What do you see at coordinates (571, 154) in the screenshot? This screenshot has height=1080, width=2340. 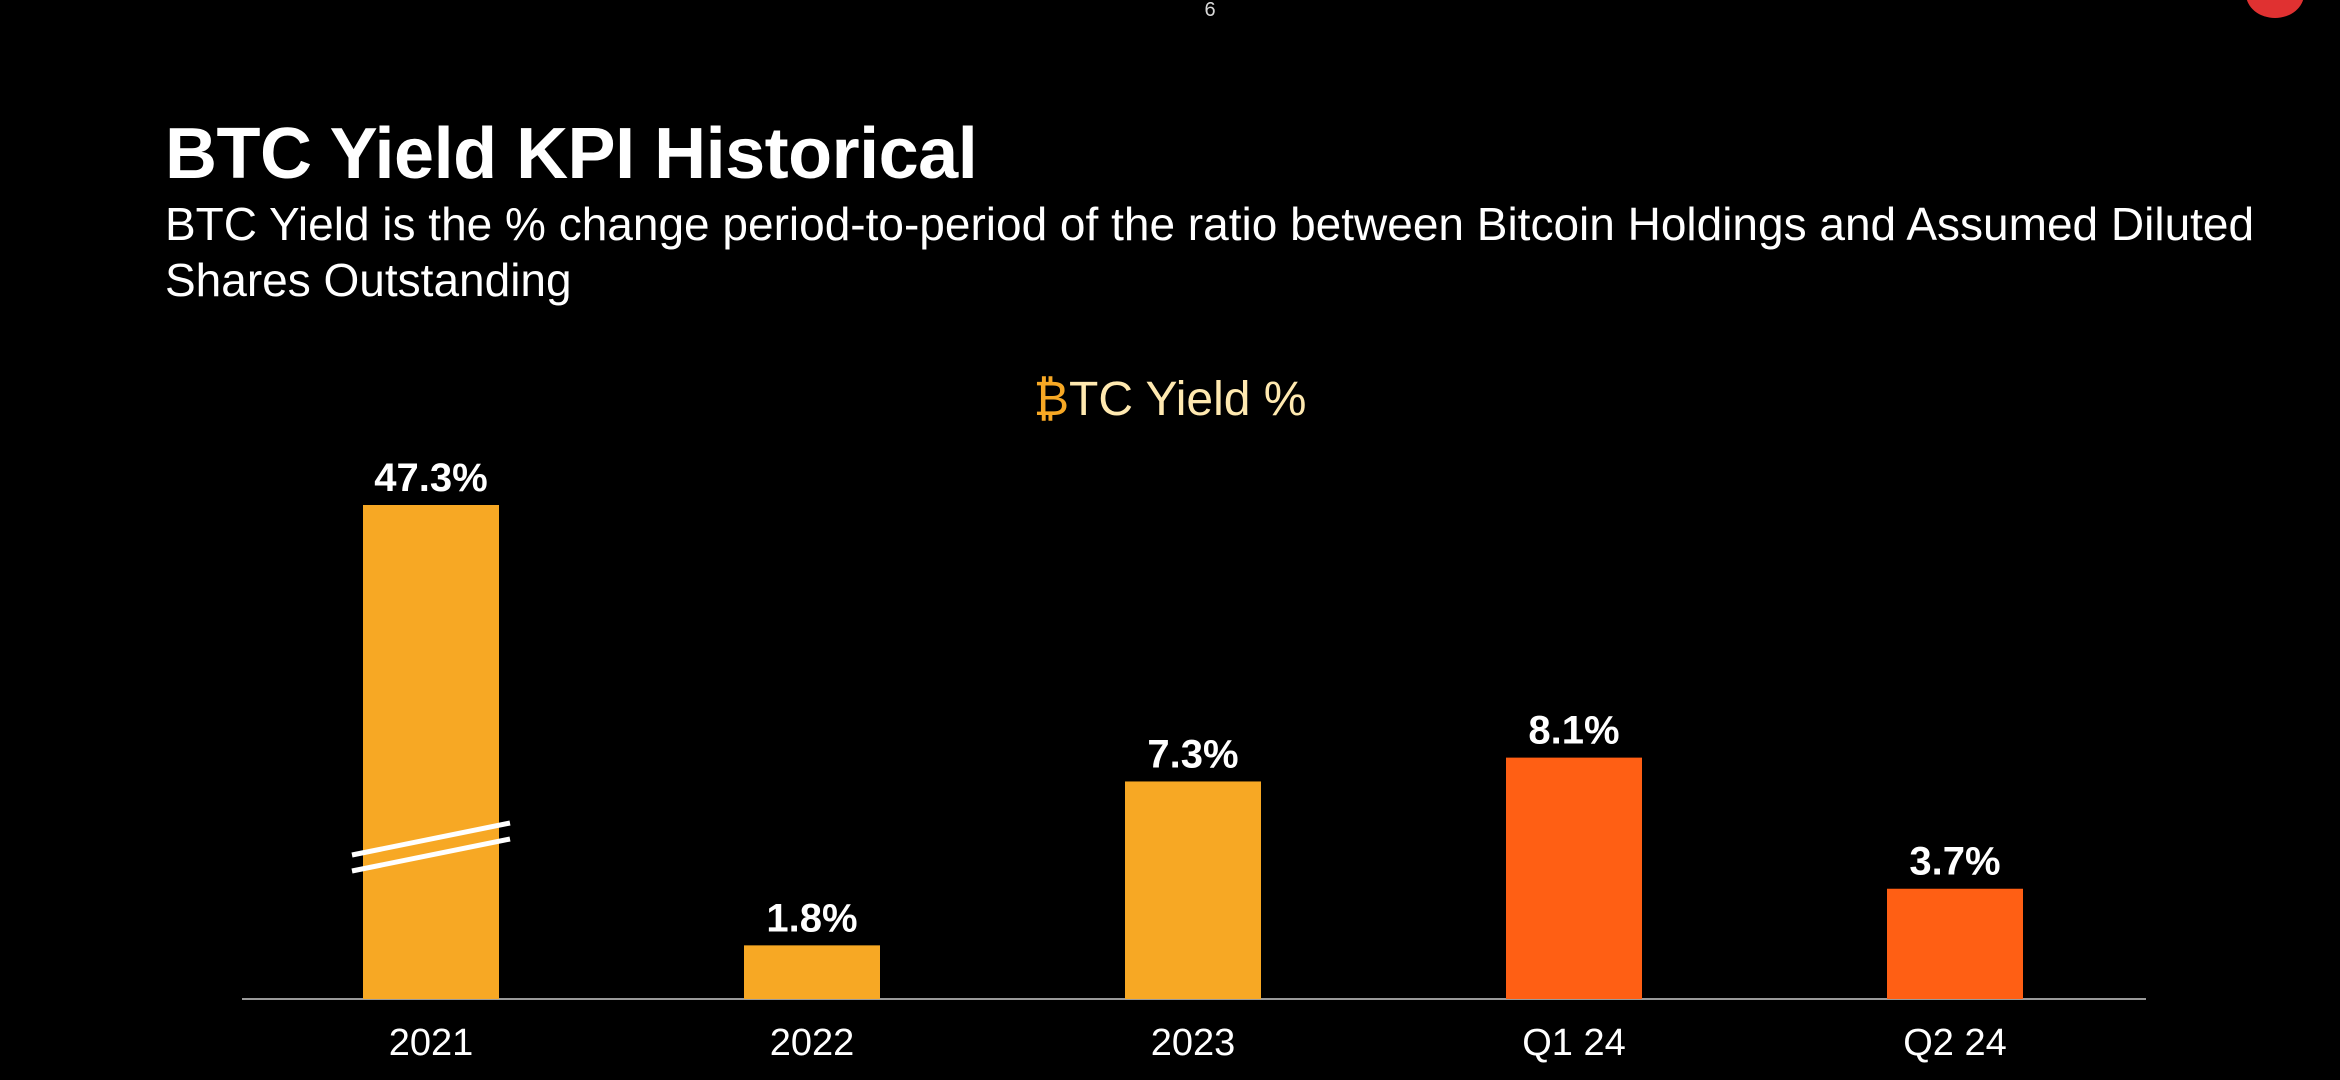 I see `page-title: BTC Yield KPI Historical` at bounding box center [571, 154].